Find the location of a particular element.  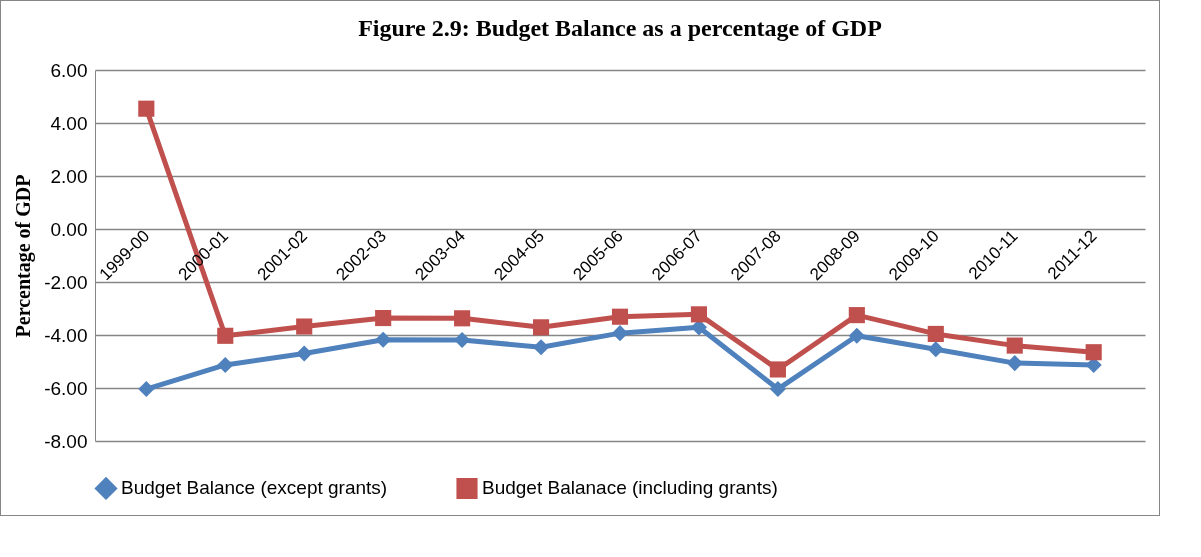

y-tick-label: -6.00 is located at coordinates (66, 388).